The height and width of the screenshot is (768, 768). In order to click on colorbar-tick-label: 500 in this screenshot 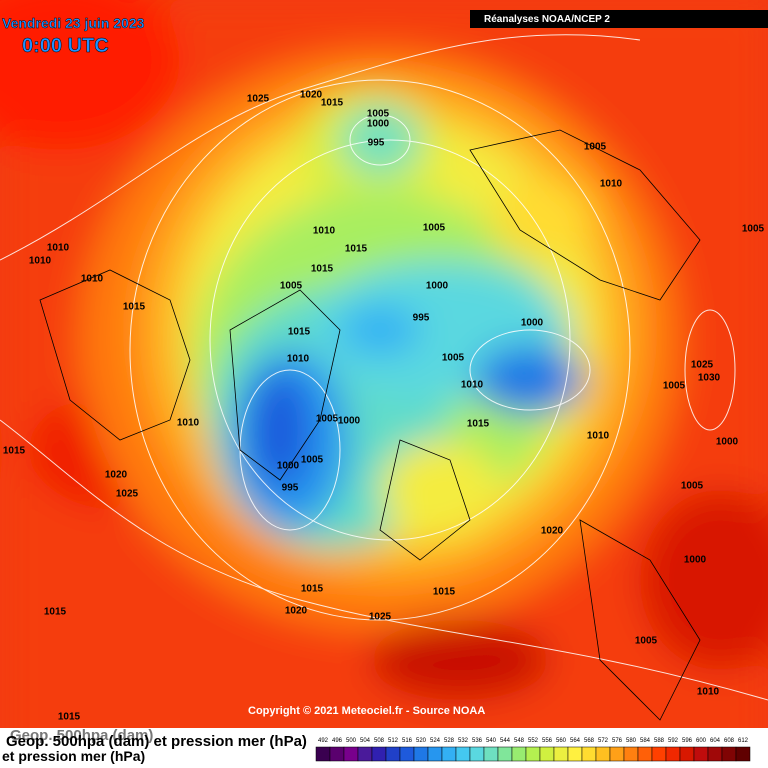, I will do `click(351, 741)`.